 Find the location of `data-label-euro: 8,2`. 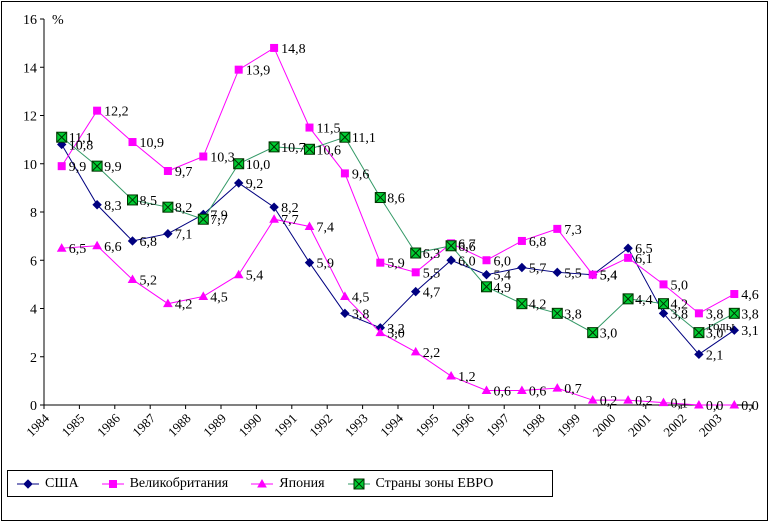

data-label-euro: 8,2 is located at coordinates (184, 208).